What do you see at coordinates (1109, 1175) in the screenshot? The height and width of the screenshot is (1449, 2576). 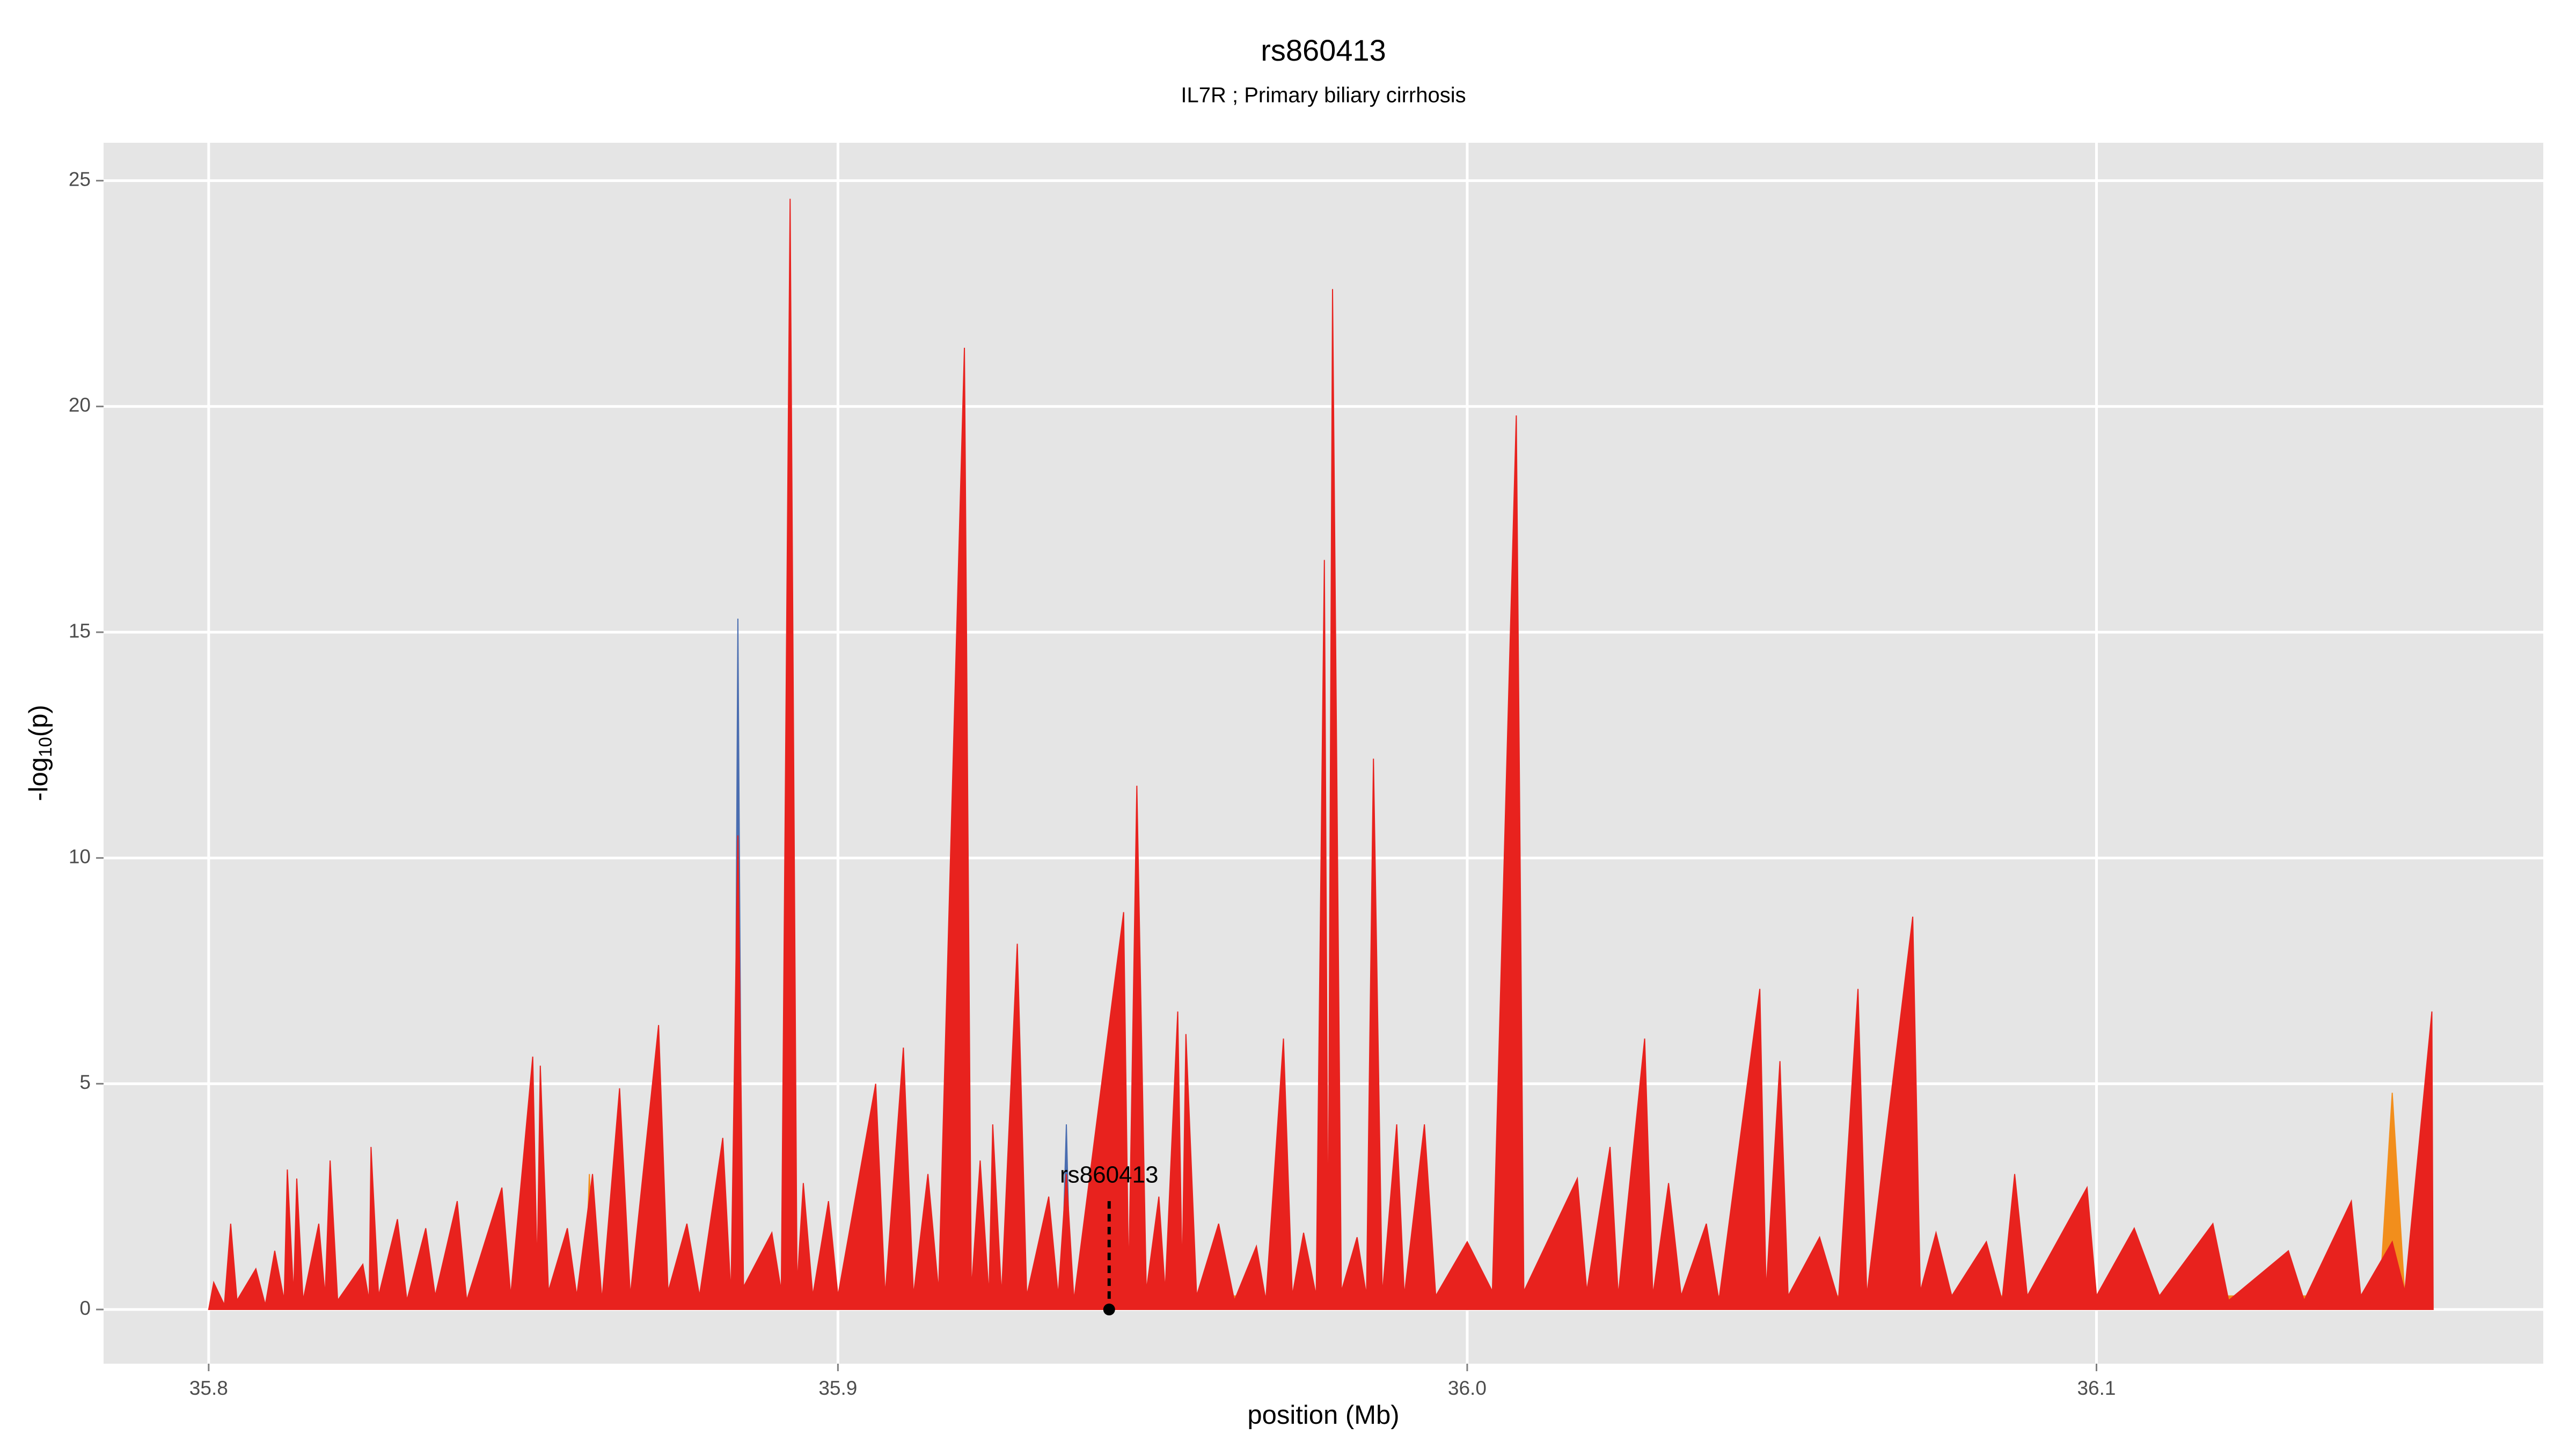 I see `annotation-label: rs860413` at bounding box center [1109, 1175].